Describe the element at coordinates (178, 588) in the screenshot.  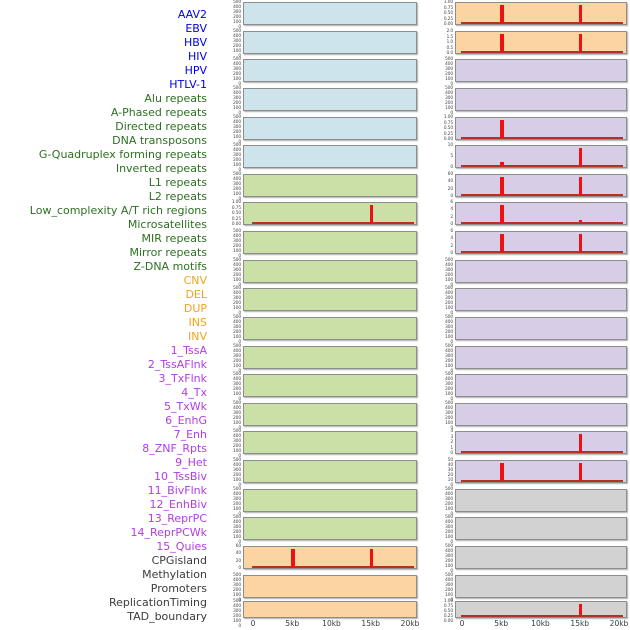
I see `track-label: Promoters` at that location.